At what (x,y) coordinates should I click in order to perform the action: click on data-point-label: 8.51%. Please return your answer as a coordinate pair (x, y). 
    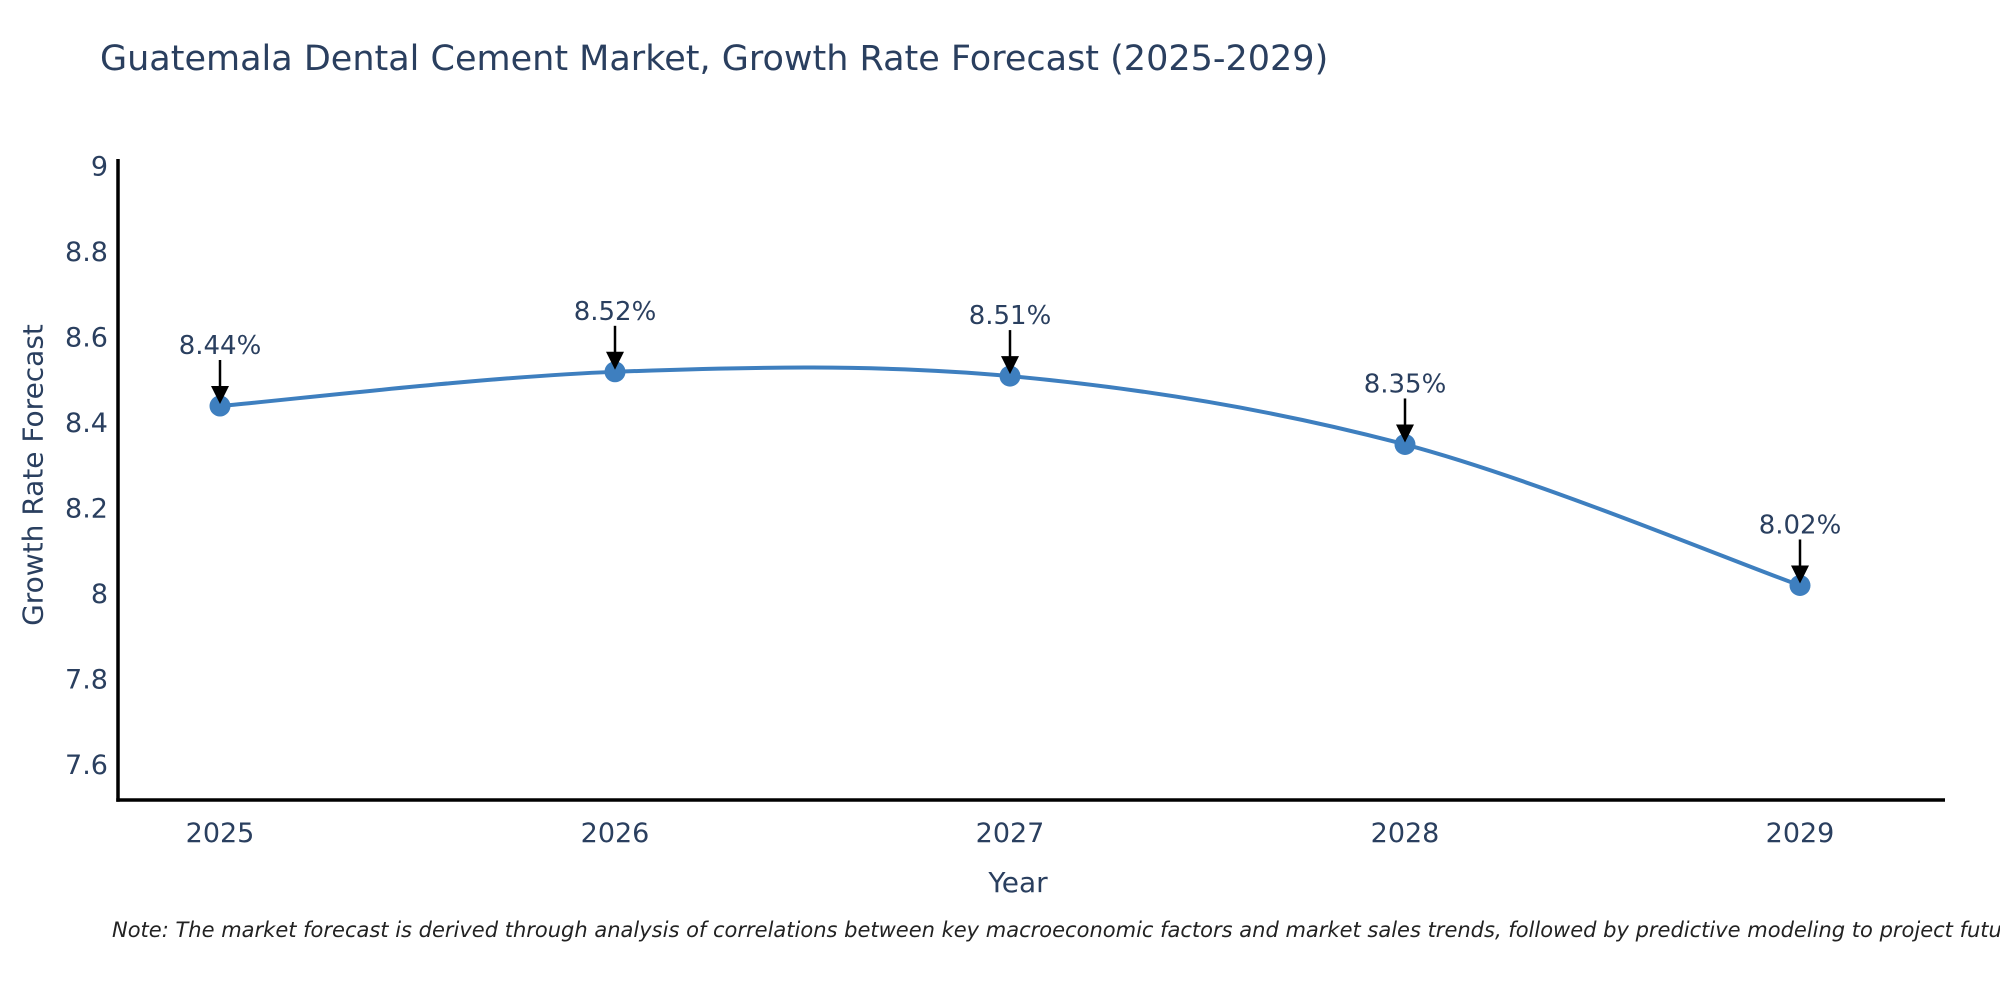
    Looking at the image, I should click on (1010, 316).